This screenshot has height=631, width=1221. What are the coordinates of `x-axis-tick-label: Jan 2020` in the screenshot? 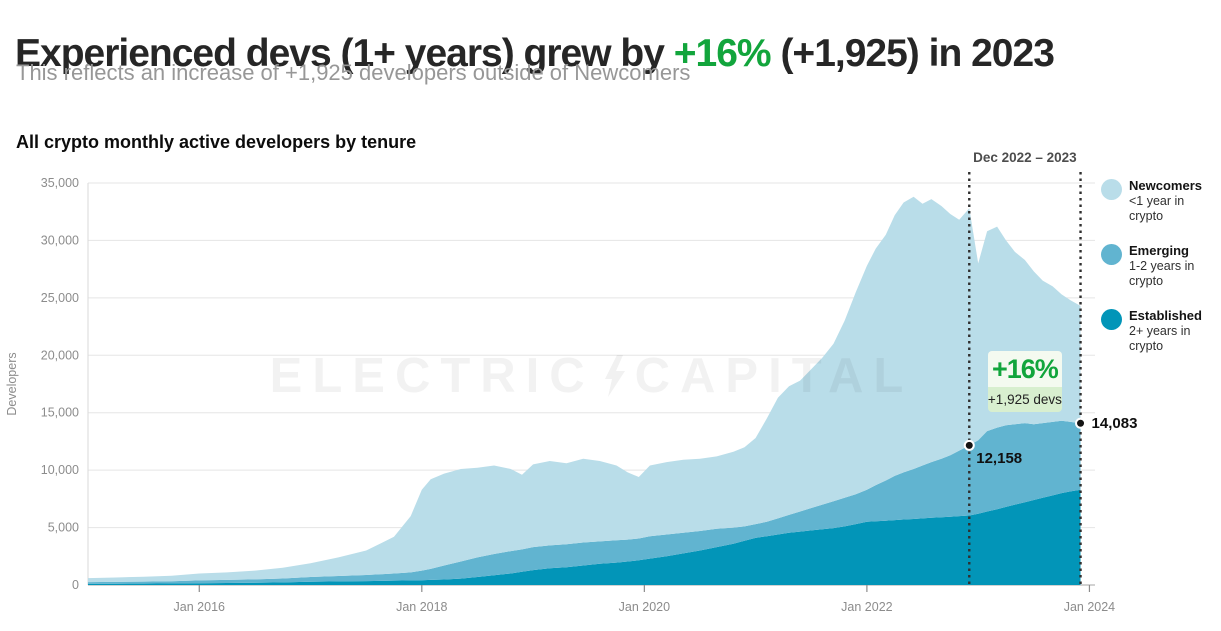 It's located at (644, 607).